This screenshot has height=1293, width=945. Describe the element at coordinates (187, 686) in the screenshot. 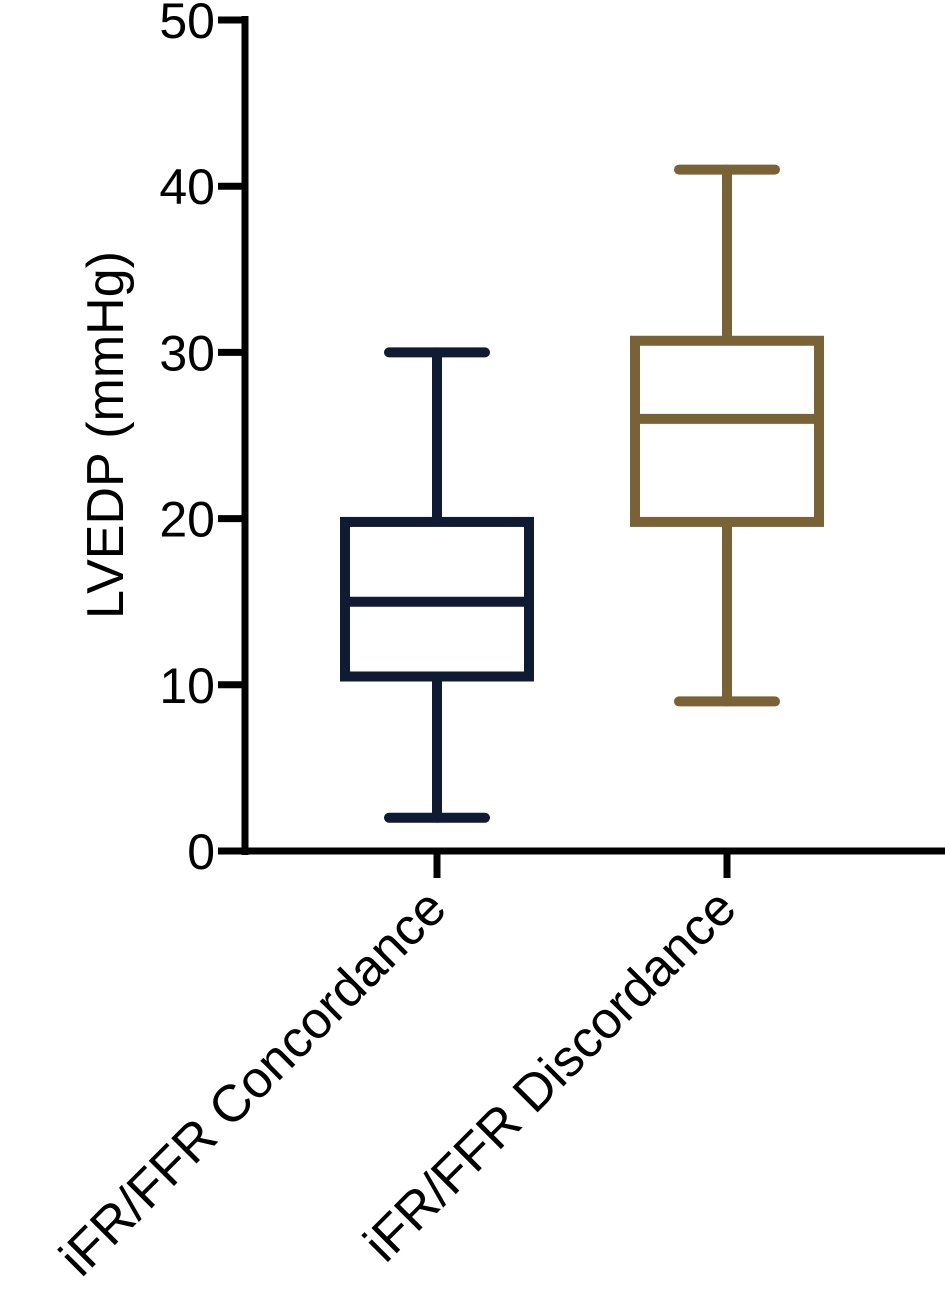

I see `y-tick-label: 10` at that location.